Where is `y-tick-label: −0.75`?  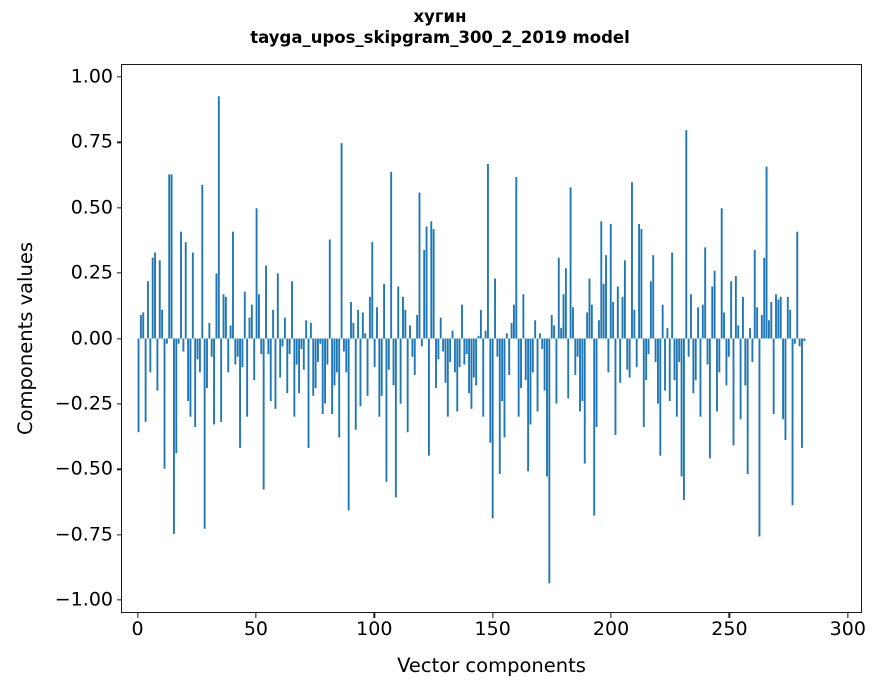 y-tick-label: −0.75 is located at coordinates (83, 534).